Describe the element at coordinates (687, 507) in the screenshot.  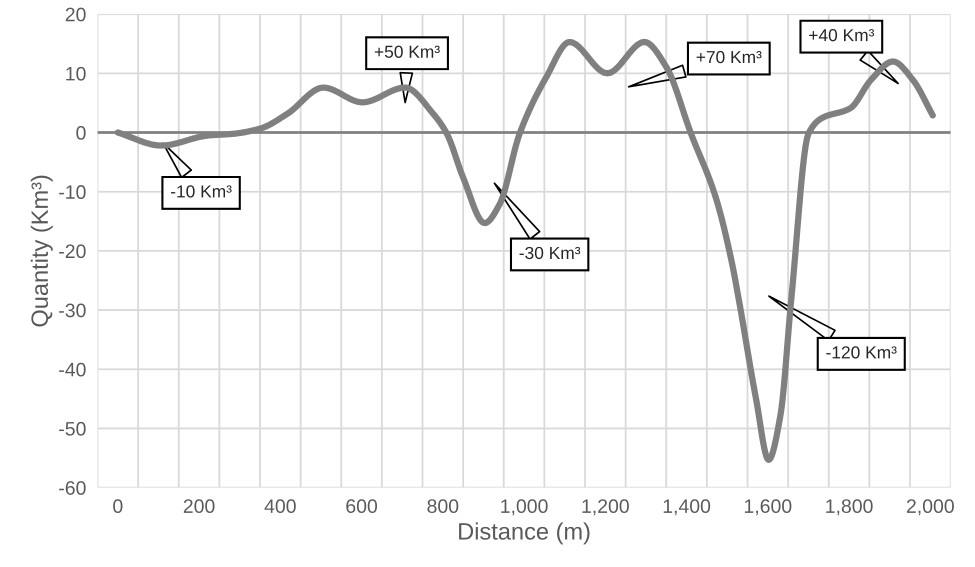
I see `x-tick-label: 1,400` at that location.